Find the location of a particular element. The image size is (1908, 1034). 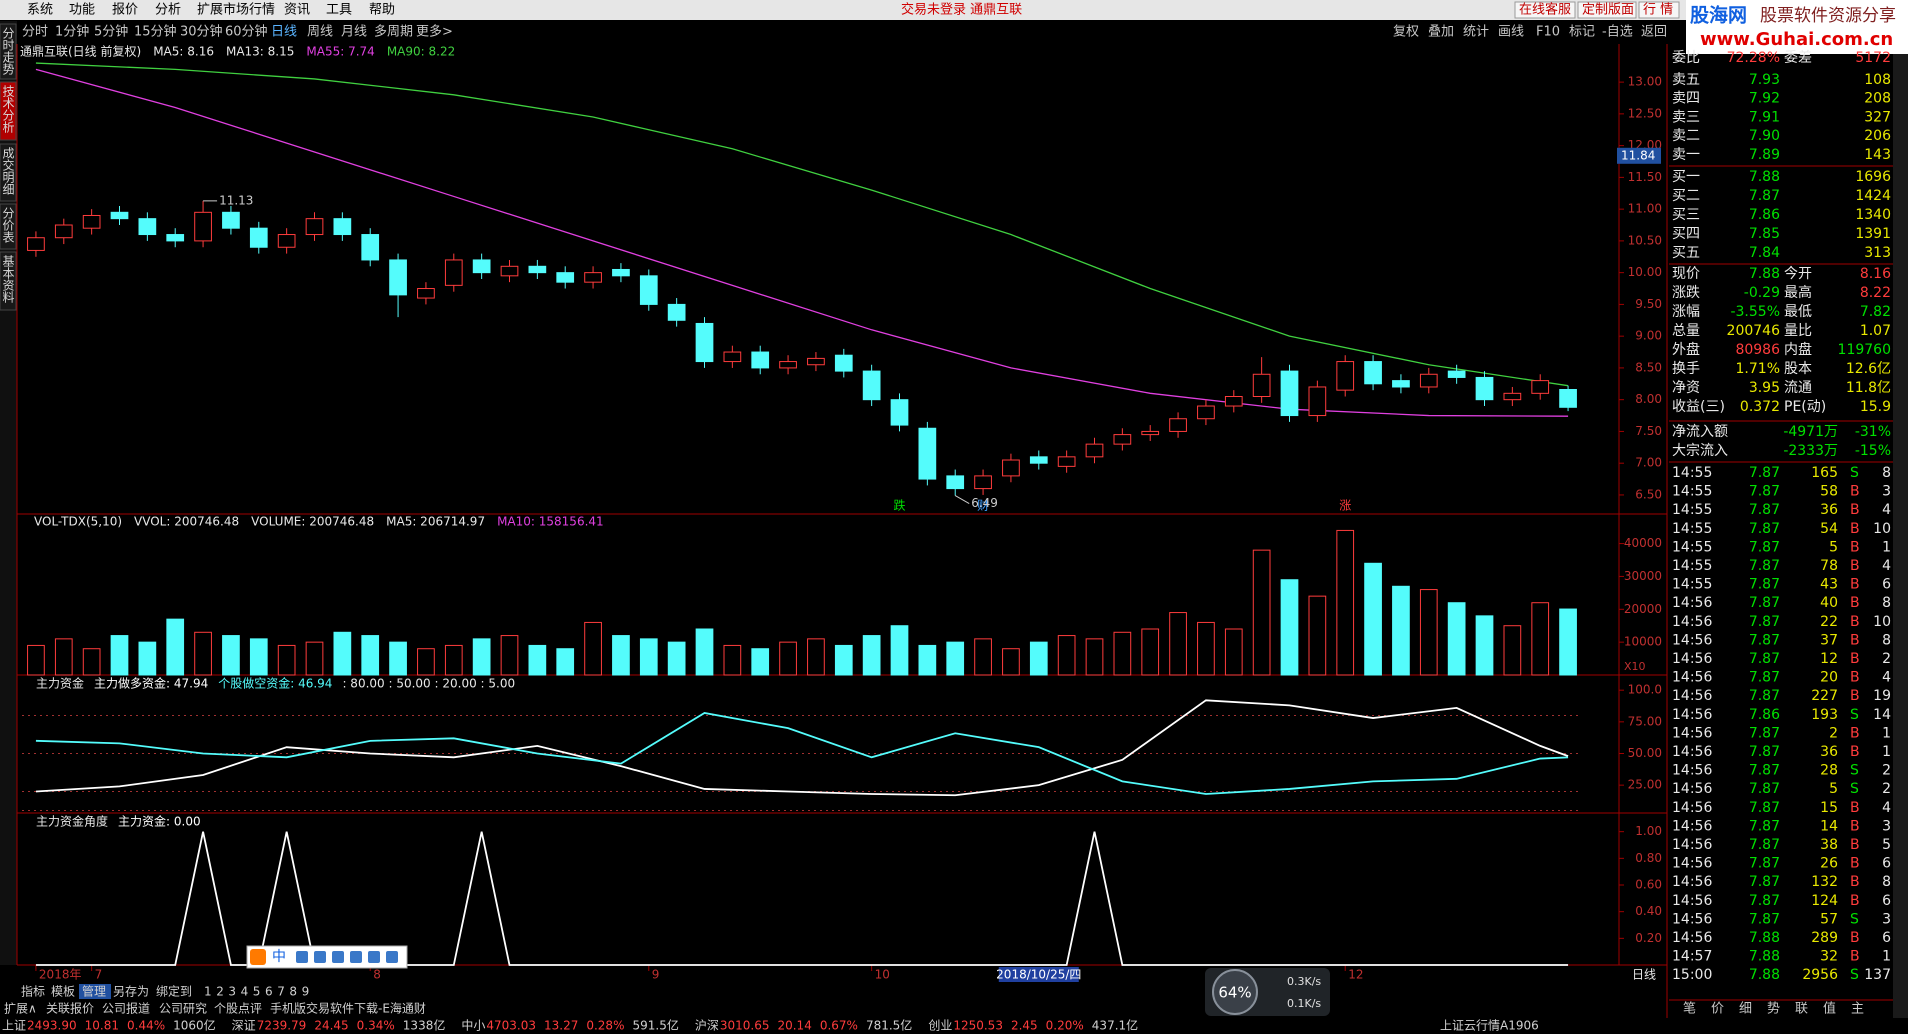

quote-tab: 细 is located at coordinates (1745, 1009).